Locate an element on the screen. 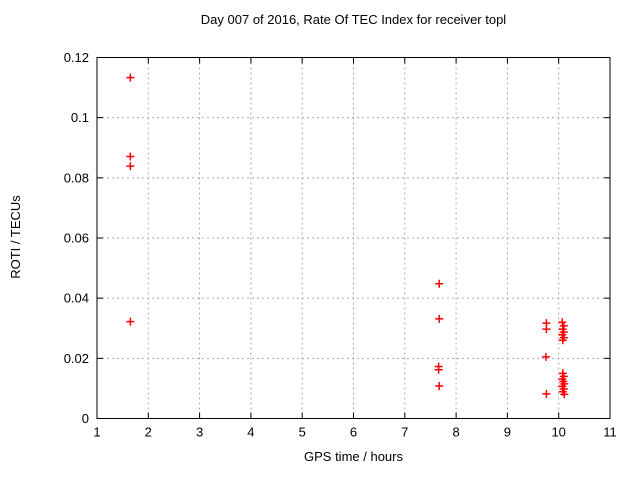 This screenshot has width=640, height=480. x-tick-label: 6 is located at coordinates (353, 432).